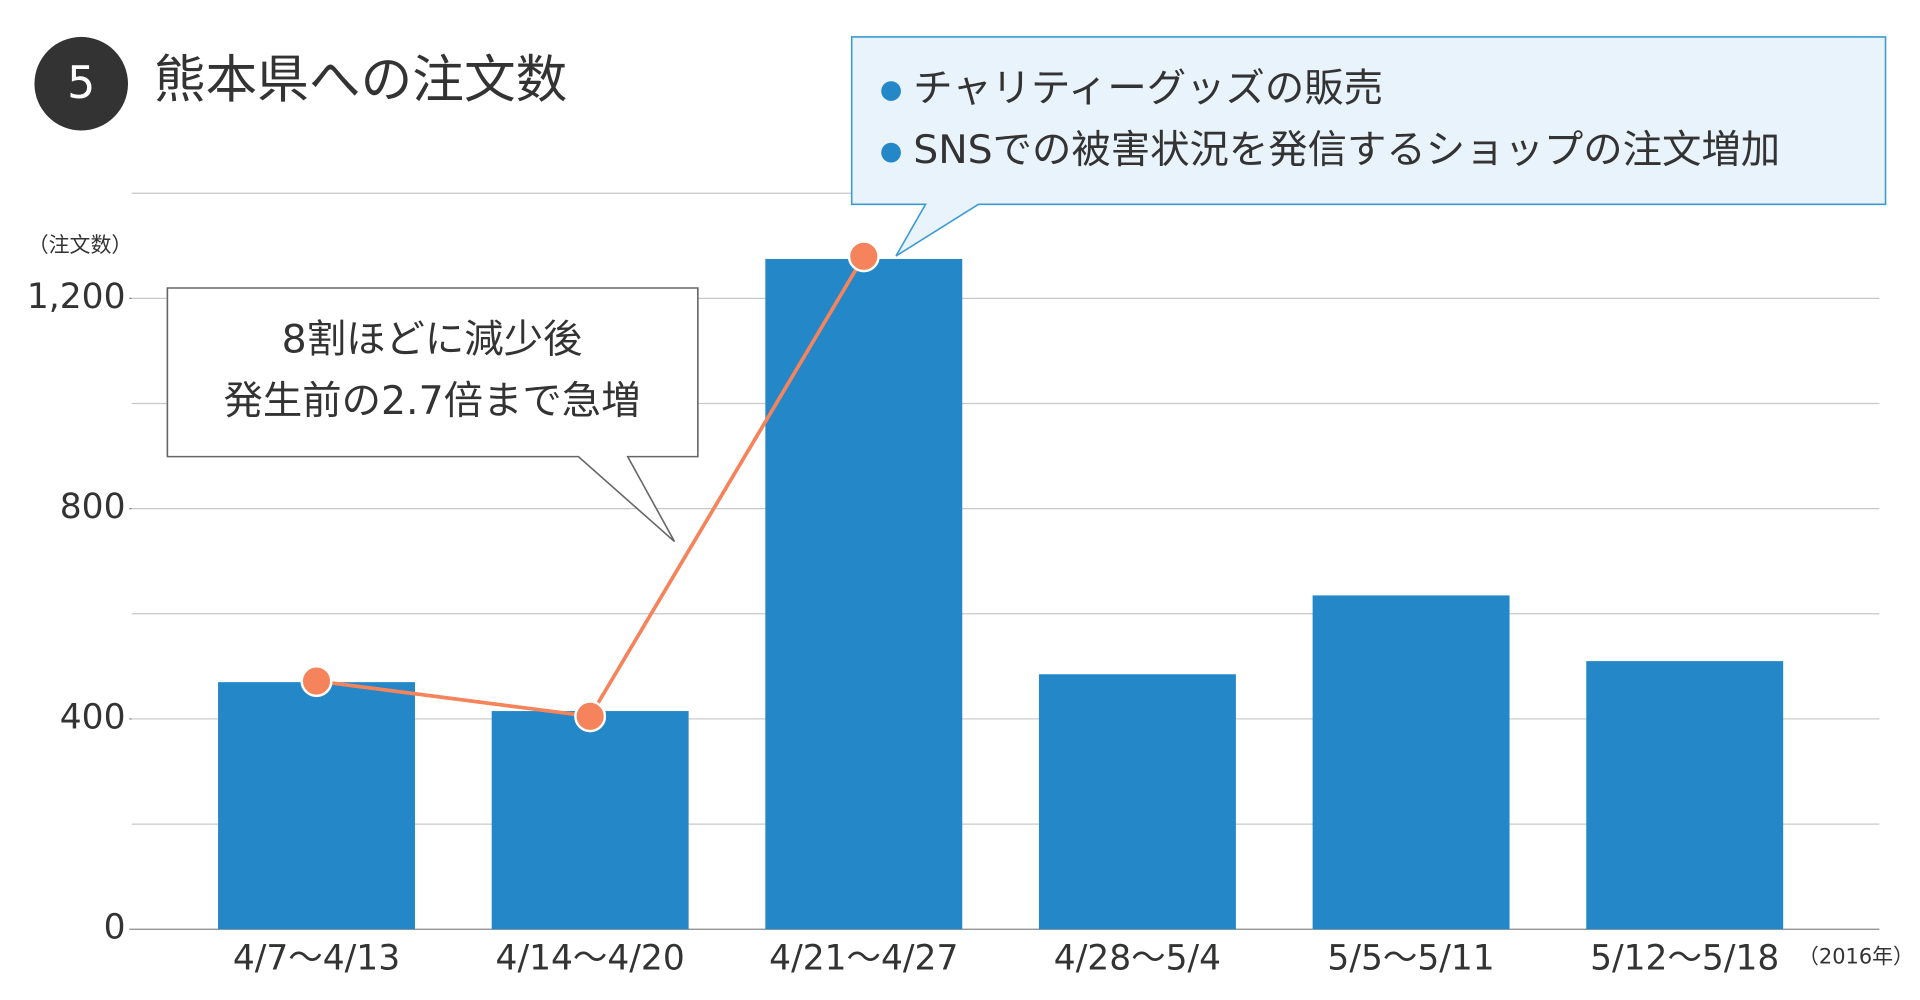 The height and width of the screenshot is (1000, 1920). Describe the element at coordinates (1684, 959) in the screenshot. I see `x-tick-label: 5/12〜5/18` at that location.